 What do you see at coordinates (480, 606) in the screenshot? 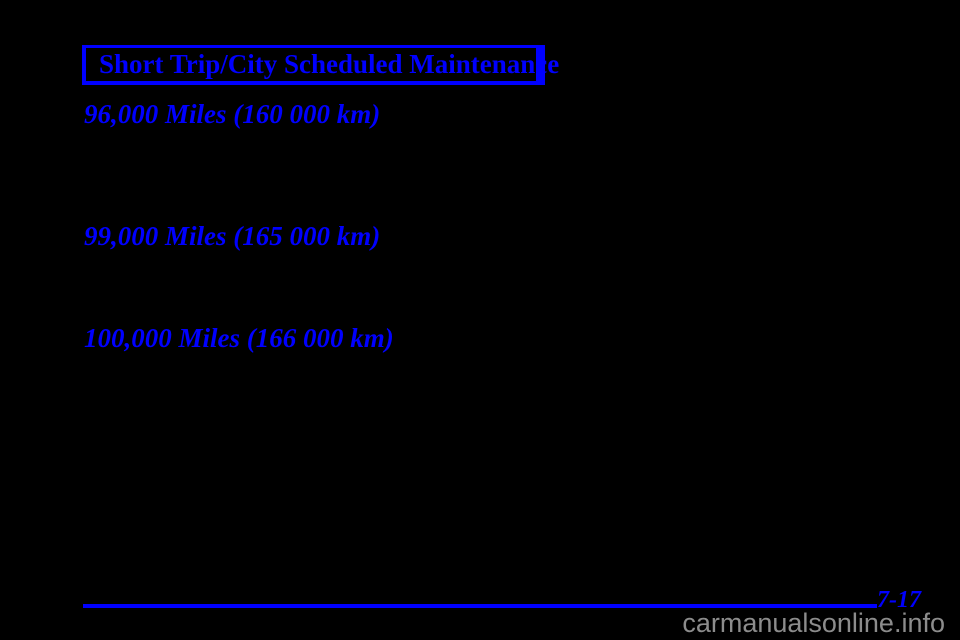
I see `footer-divider` at bounding box center [480, 606].